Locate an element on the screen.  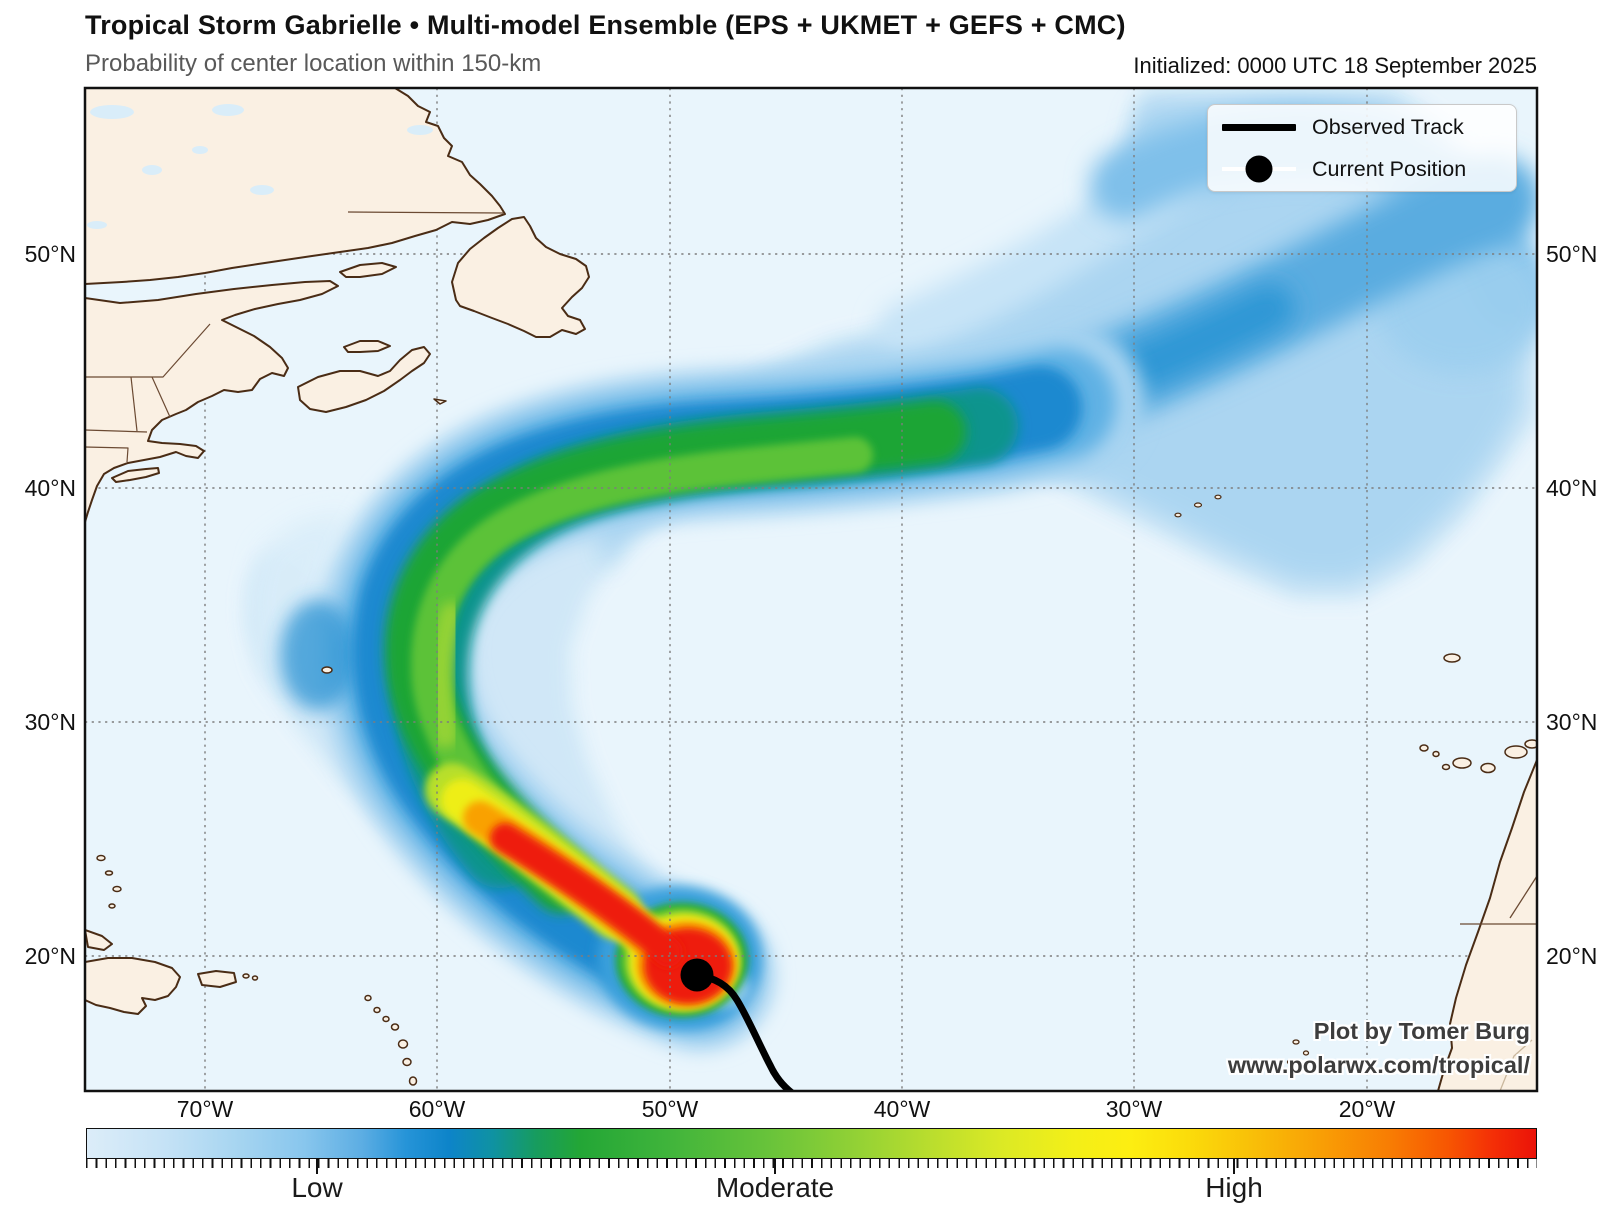
lat-label-right-20n: 20°N is located at coordinates (1572, 956).